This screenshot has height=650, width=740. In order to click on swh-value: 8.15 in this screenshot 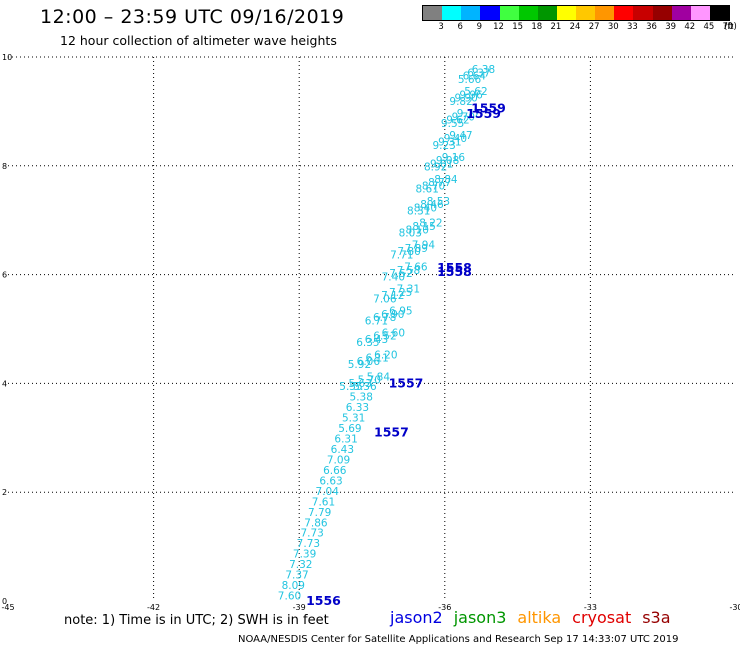, I will do `click(423, 227)`.